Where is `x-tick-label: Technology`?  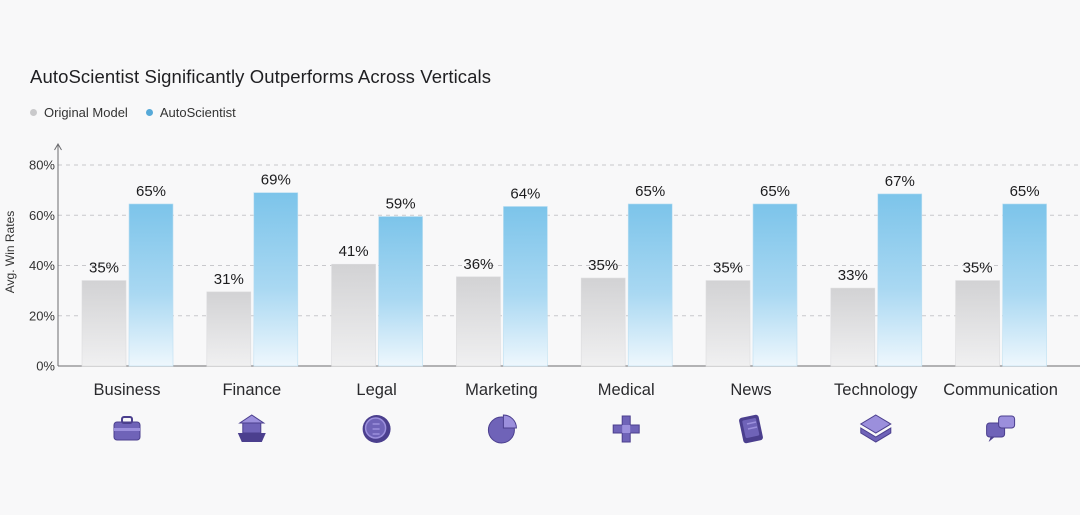 x-tick-label: Technology is located at coordinates (876, 390).